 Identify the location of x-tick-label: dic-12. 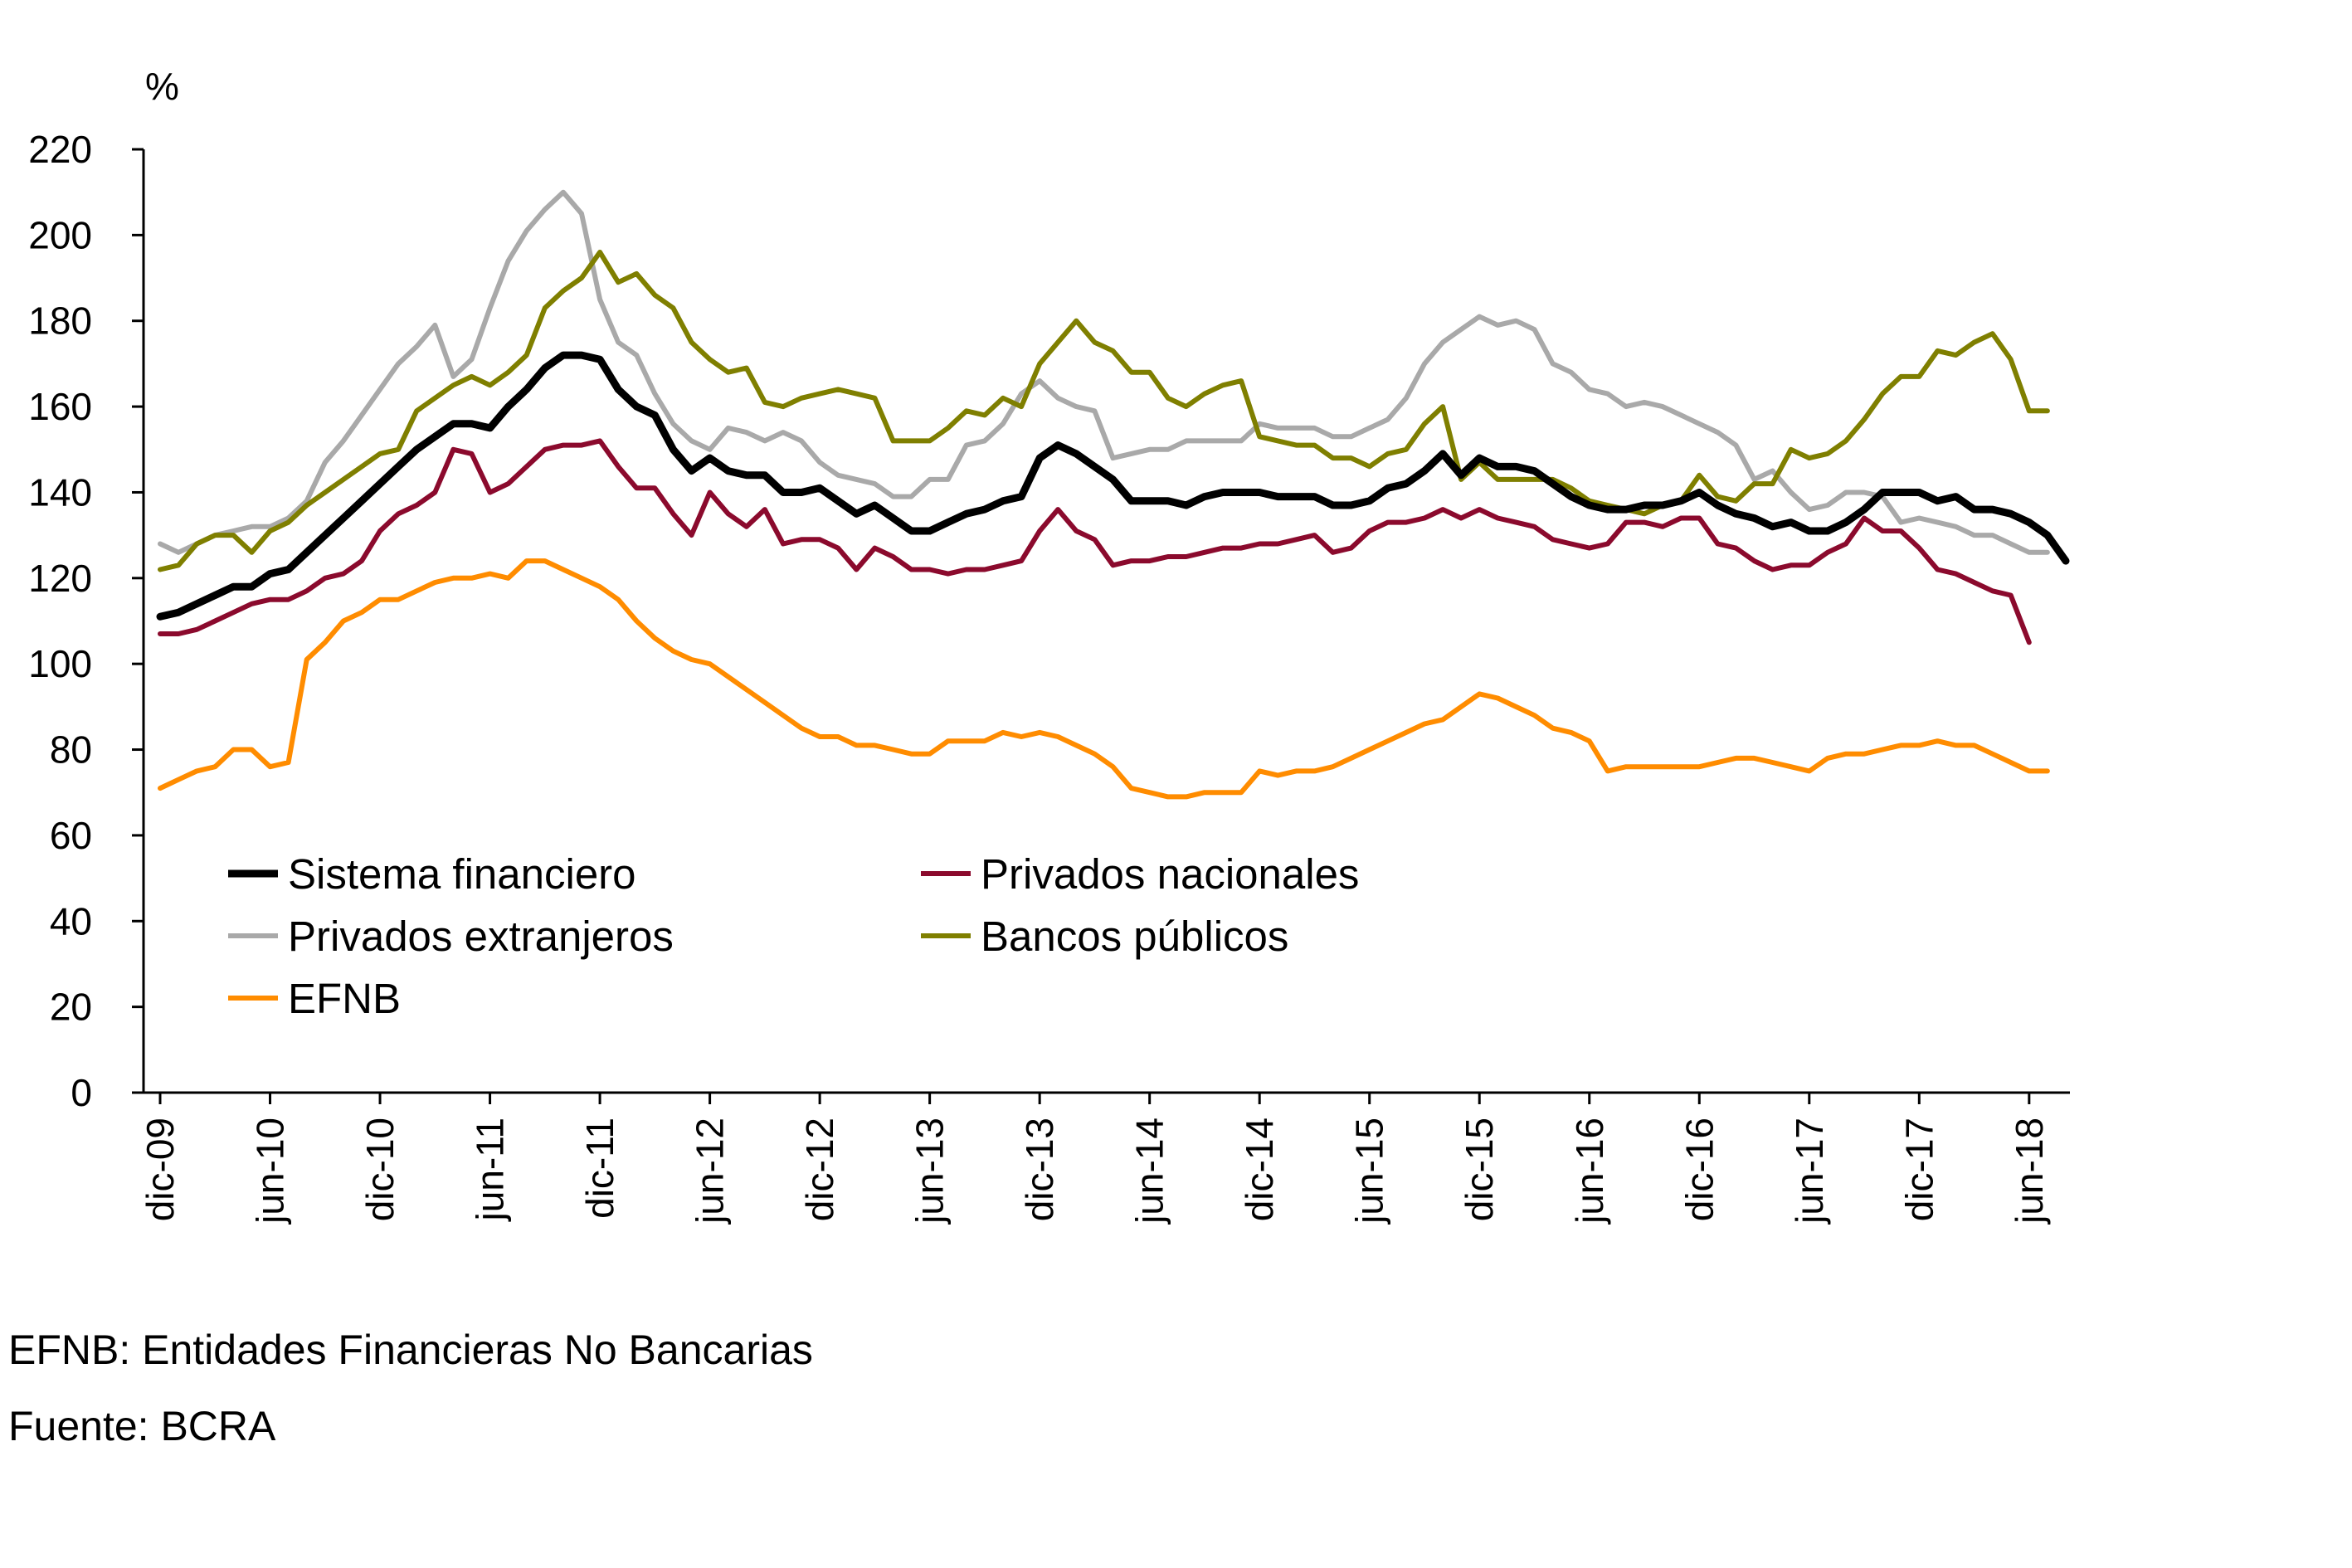
(819, 1169).